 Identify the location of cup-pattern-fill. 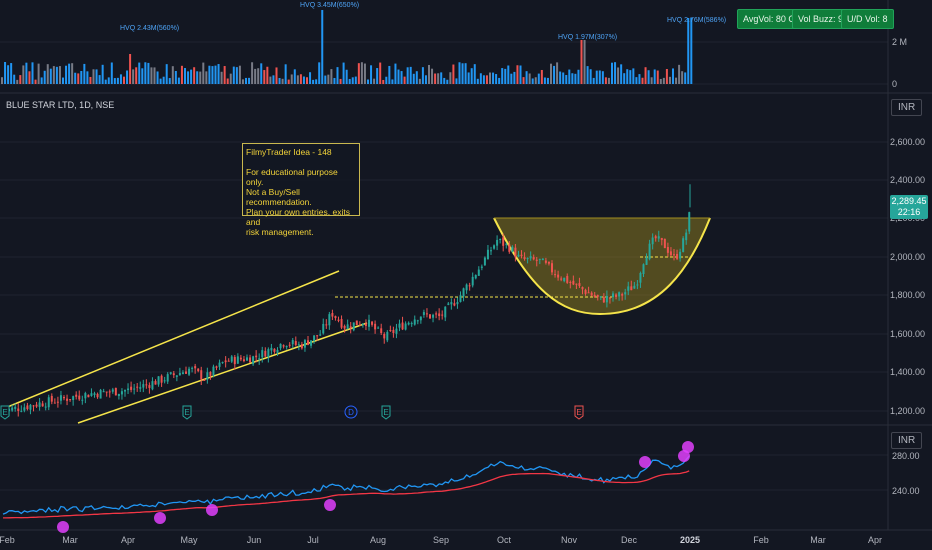
(602, 266).